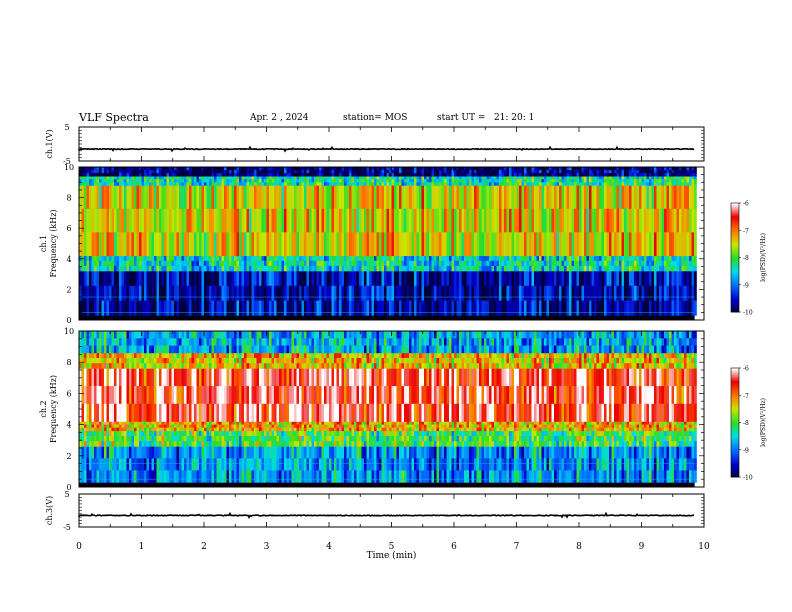 The image size is (792, 612). I want to click on ch1-spectrogram-ytick-label: 8, so click(68, 198).